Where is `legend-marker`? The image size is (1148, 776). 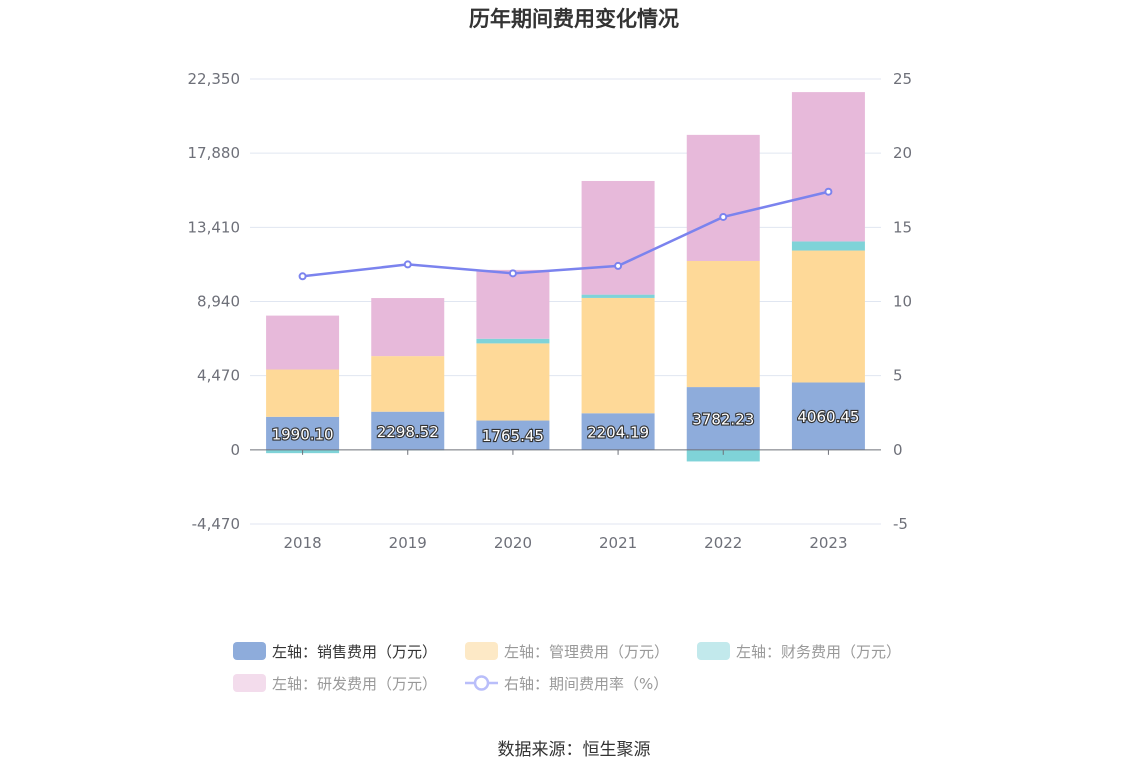 legend-marker is located at coordinates (481, 683).